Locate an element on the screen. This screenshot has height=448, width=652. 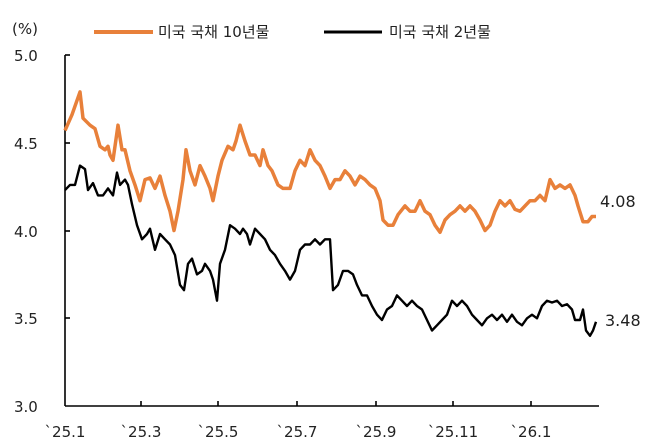
legend: 미국 국채 10년물 미국 국채 2년물 is located at coordinates (292, 32).